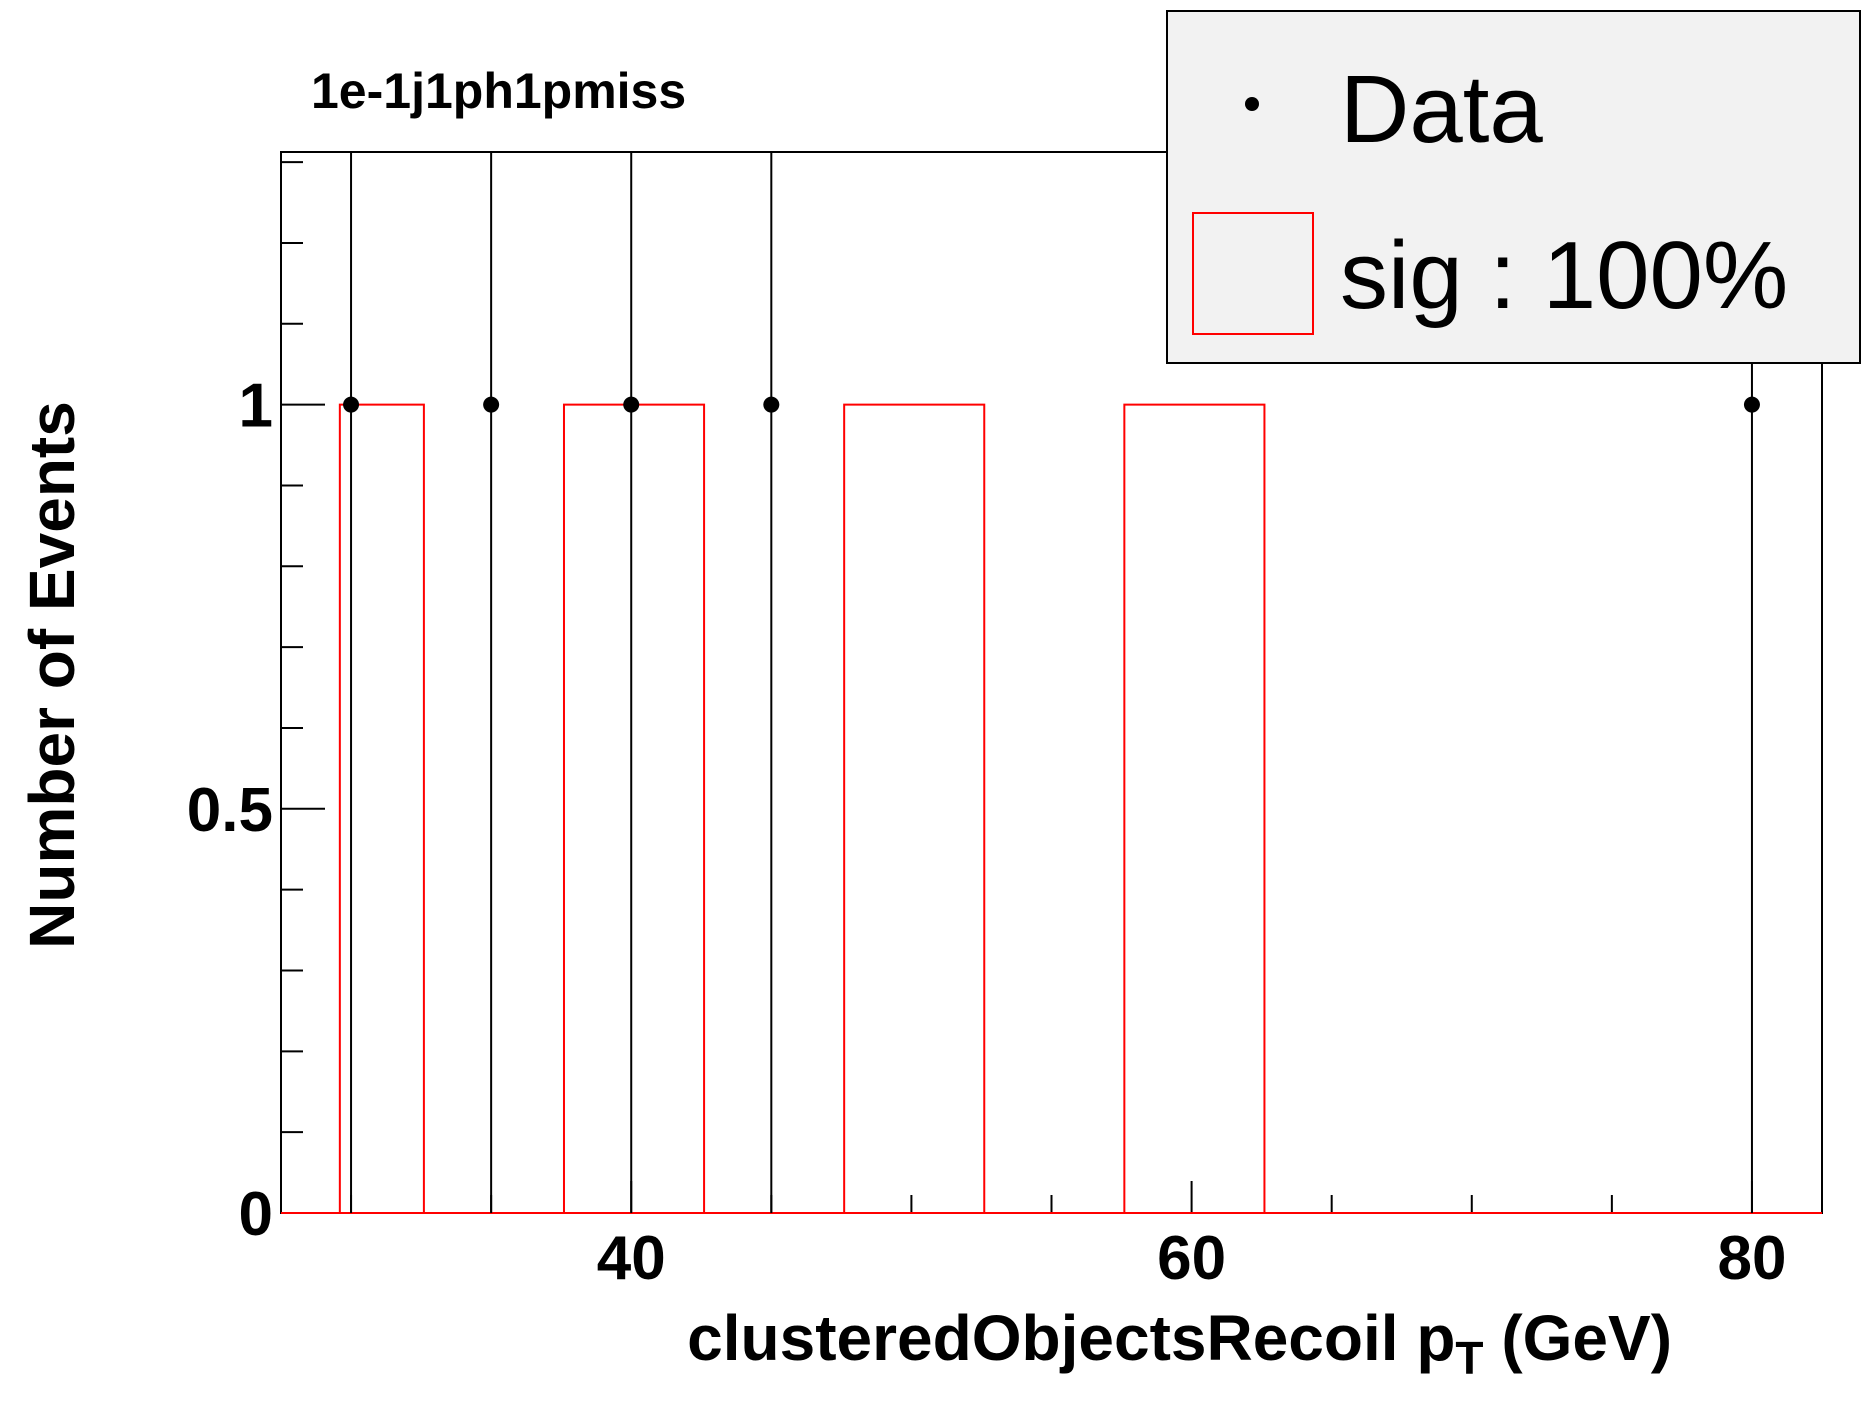  Describe the element at coordinates (1191, 1258) in the screenshot. I see `x-tick-label: 60` at that location.